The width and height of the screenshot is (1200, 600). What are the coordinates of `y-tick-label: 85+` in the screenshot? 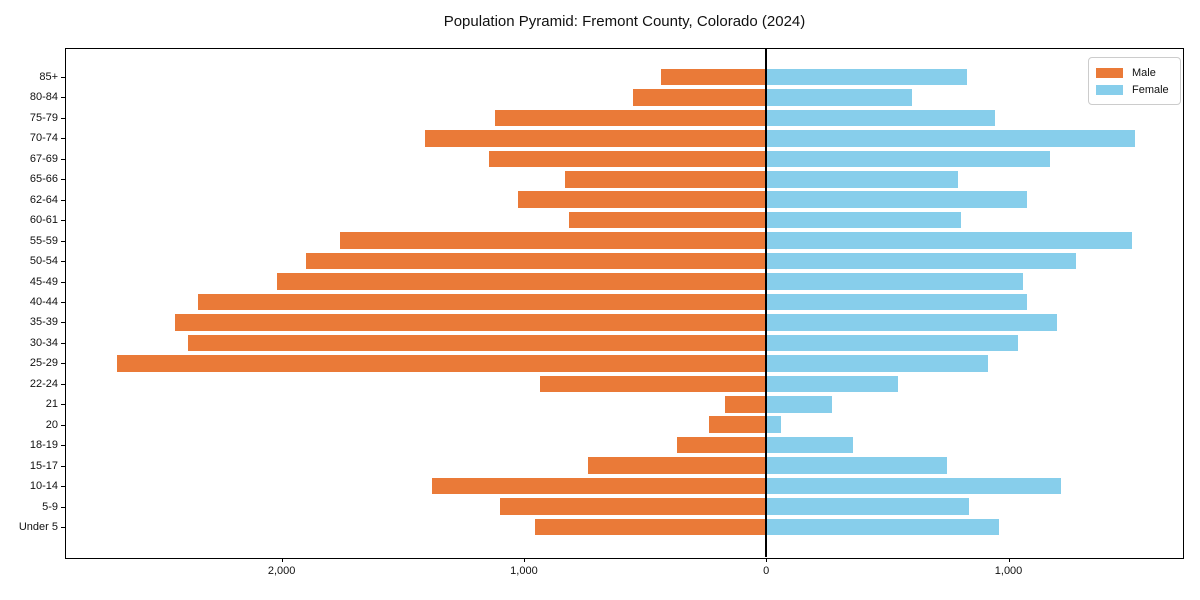 It's located at (48, 77).